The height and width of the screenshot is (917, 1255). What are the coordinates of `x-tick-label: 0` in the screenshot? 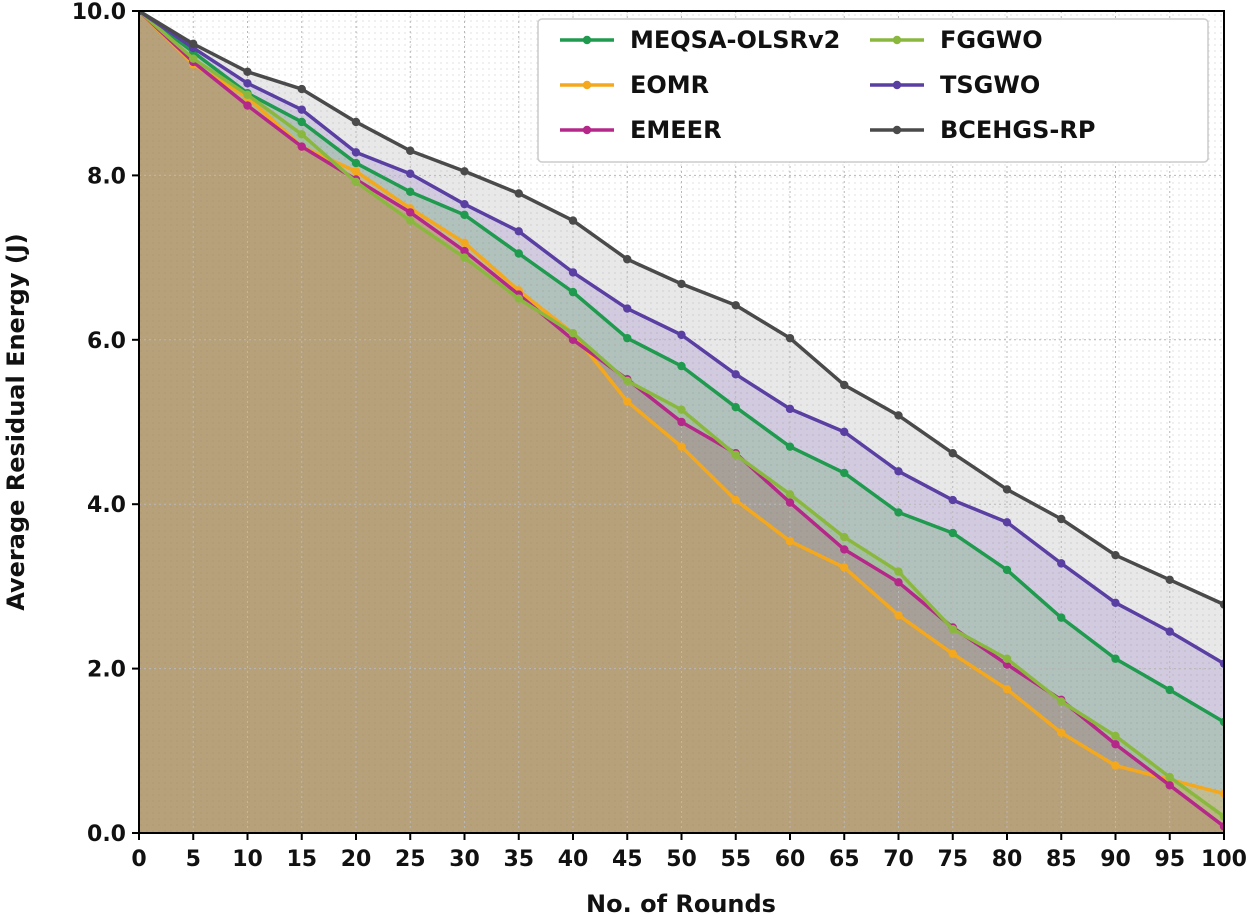 It's located at (138, 859).